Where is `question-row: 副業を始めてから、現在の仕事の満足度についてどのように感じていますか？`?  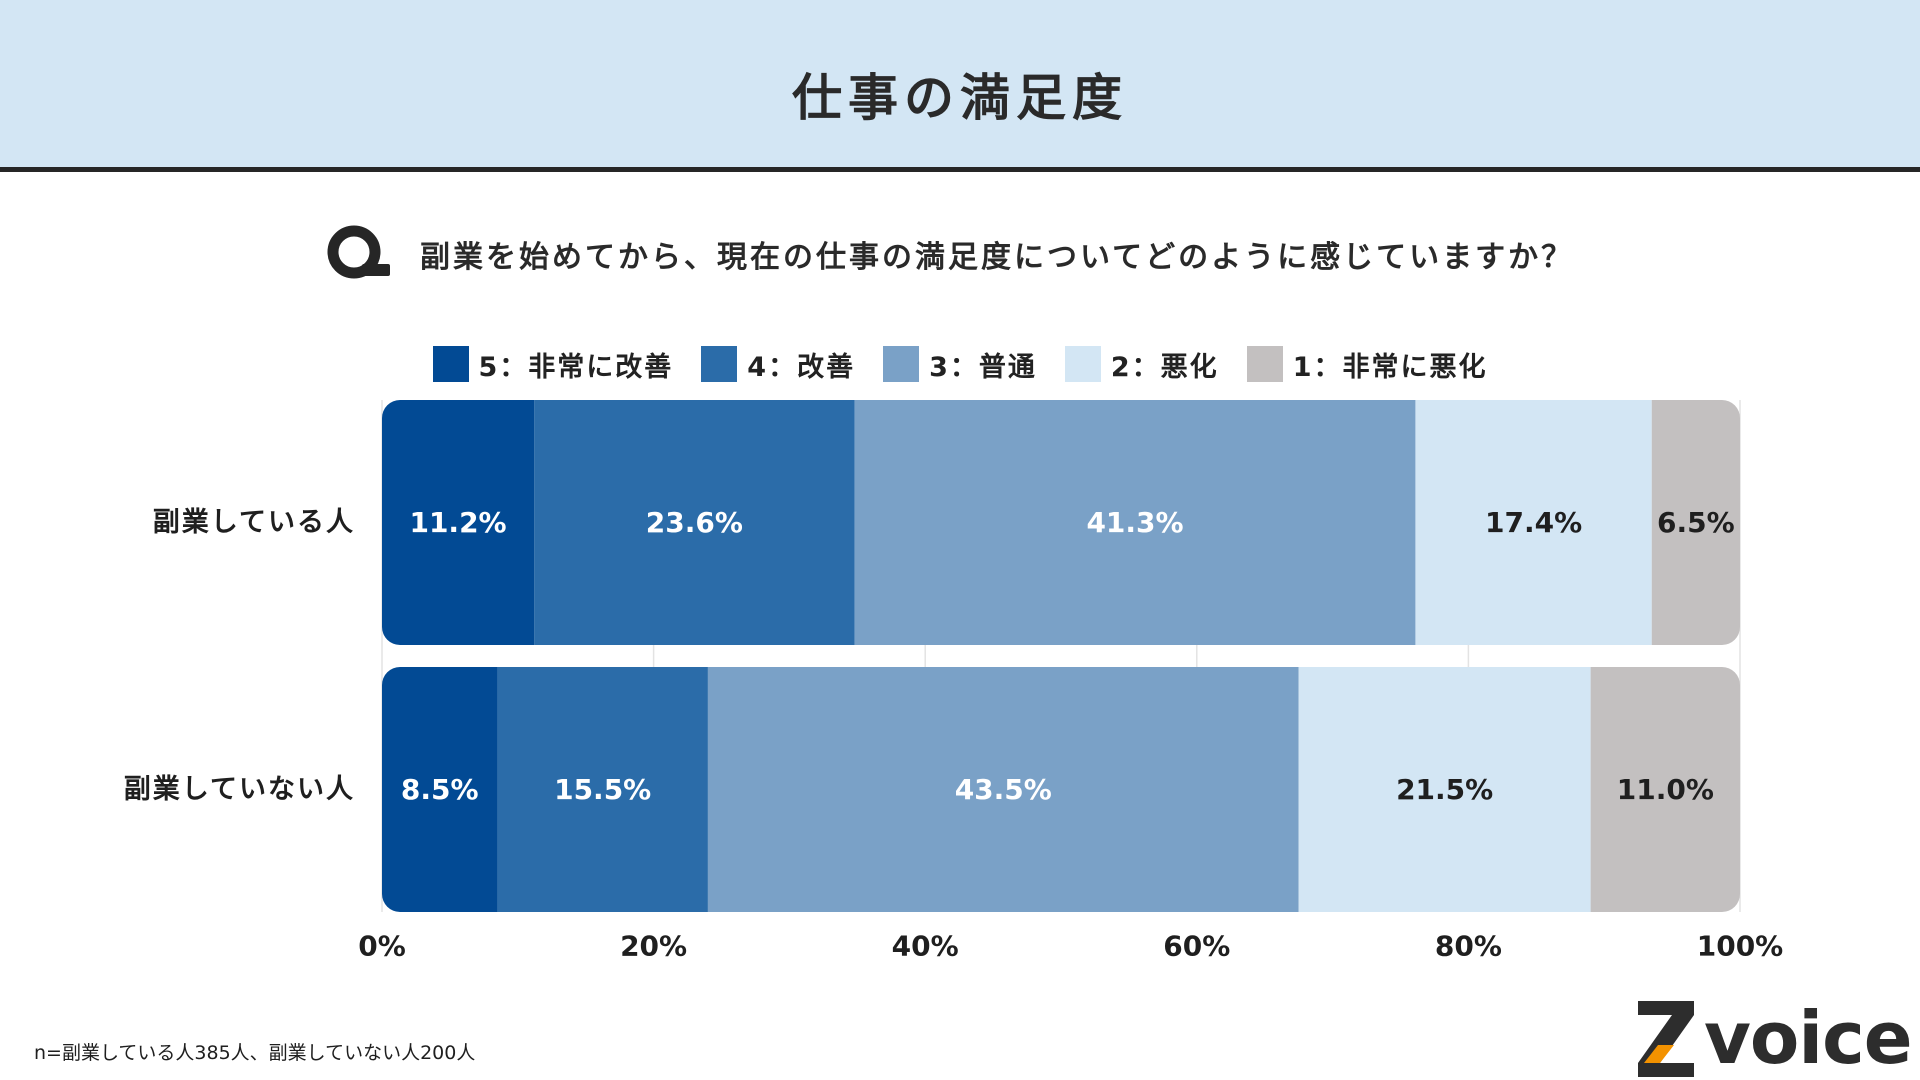
question-row: 副業を始めてから、現在の仕事の満足度についてどのように感じていますか？ is located at coordinates (950, 254).